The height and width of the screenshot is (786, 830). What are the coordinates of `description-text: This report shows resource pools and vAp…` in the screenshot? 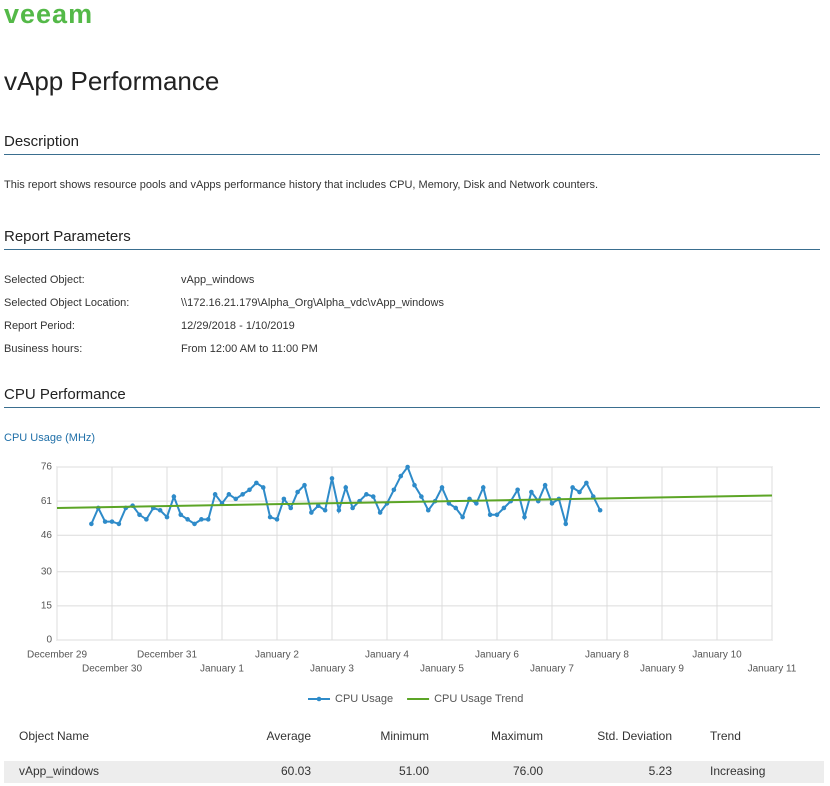 It's located at (301, 185).